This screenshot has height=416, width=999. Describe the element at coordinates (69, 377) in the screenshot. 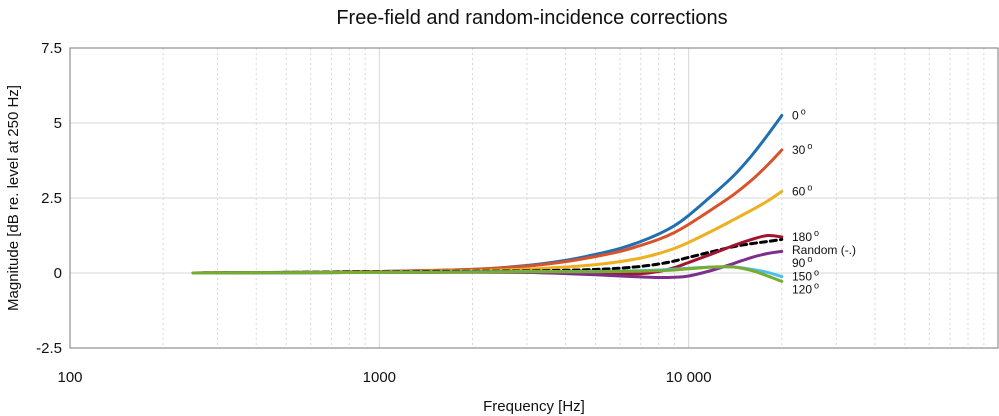

I see `x-tick-label: 100` at that location.